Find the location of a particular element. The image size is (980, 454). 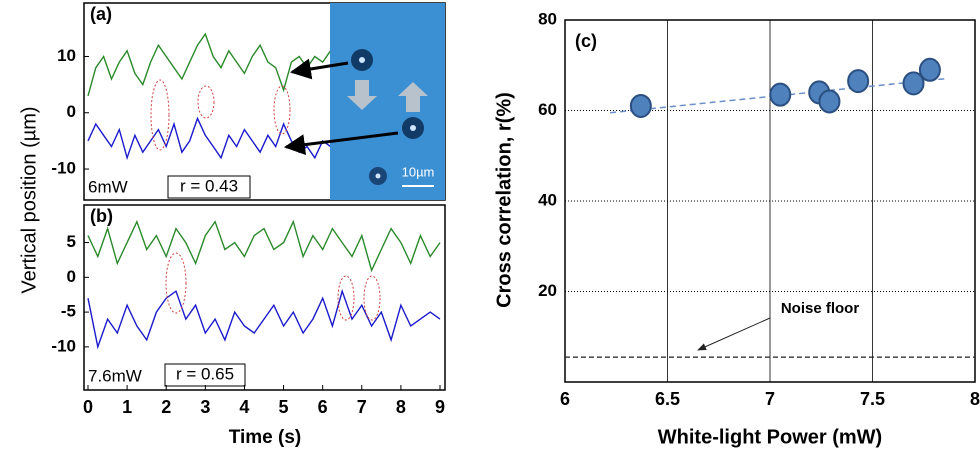

scale-bar-label: 10µm is located at coordinates (418, 171).